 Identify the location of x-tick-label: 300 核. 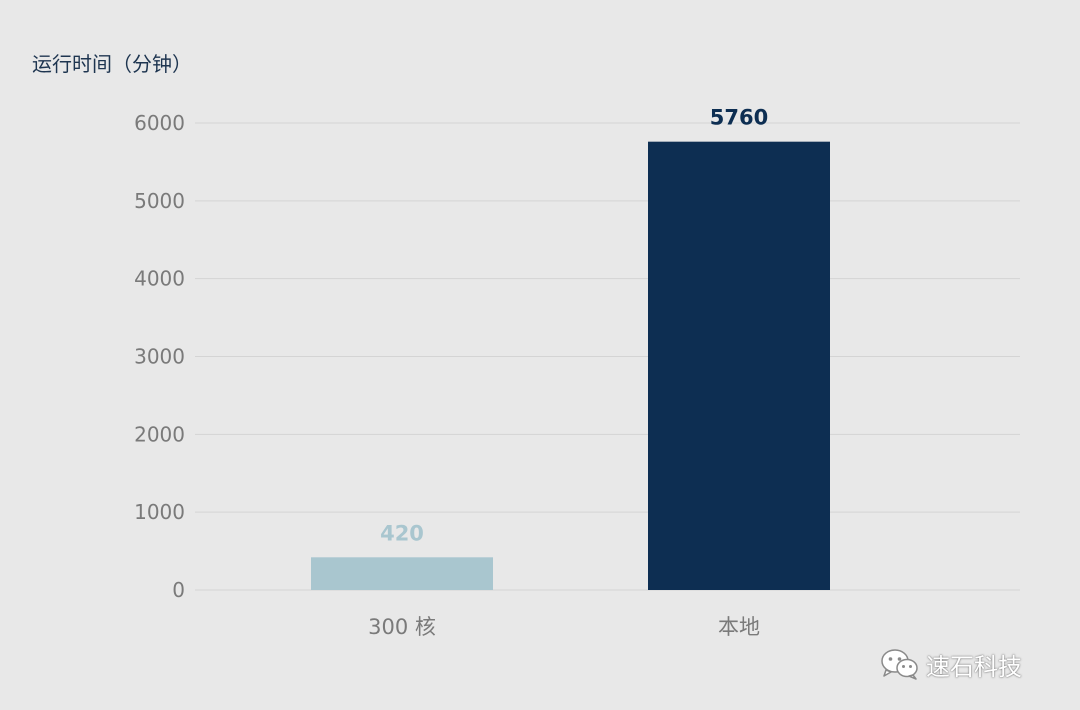
(402, 627).